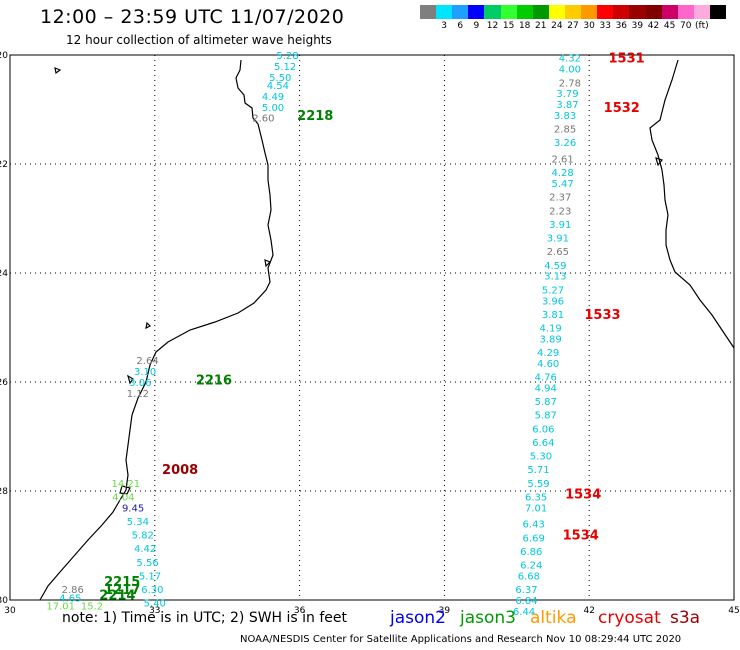 The width and height of the screenshot is (740, 650). What do you see at coordinates (117, 596) in the screenshot?
I see `track-id-label: 2214` at bounding box center [117, 596].